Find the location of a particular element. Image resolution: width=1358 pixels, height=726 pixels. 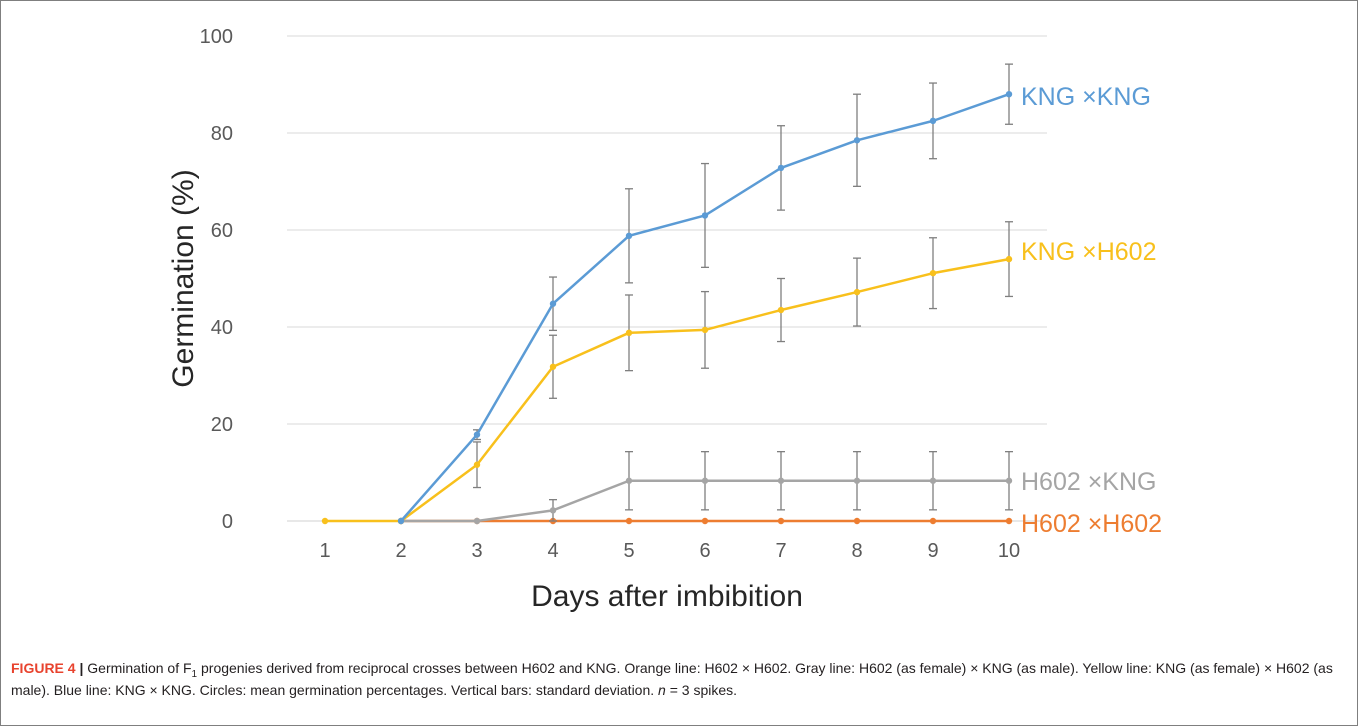

x-tick-label-7: 7 is located at coordinates (780, 551).